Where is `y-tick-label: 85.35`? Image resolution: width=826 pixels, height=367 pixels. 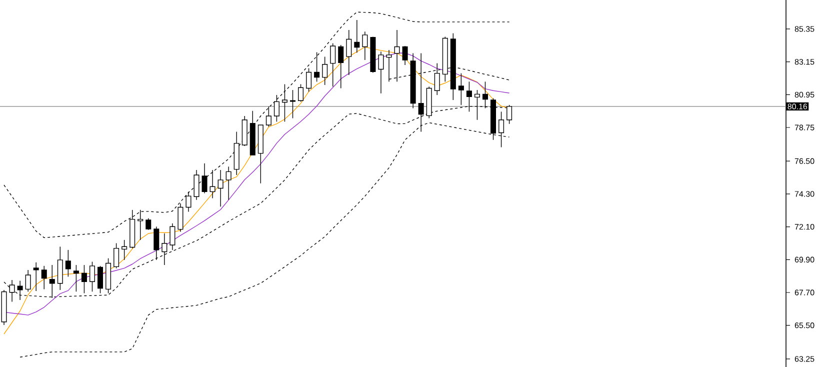 y-tick-label: 85.35 is located at coordinates (804, 29).